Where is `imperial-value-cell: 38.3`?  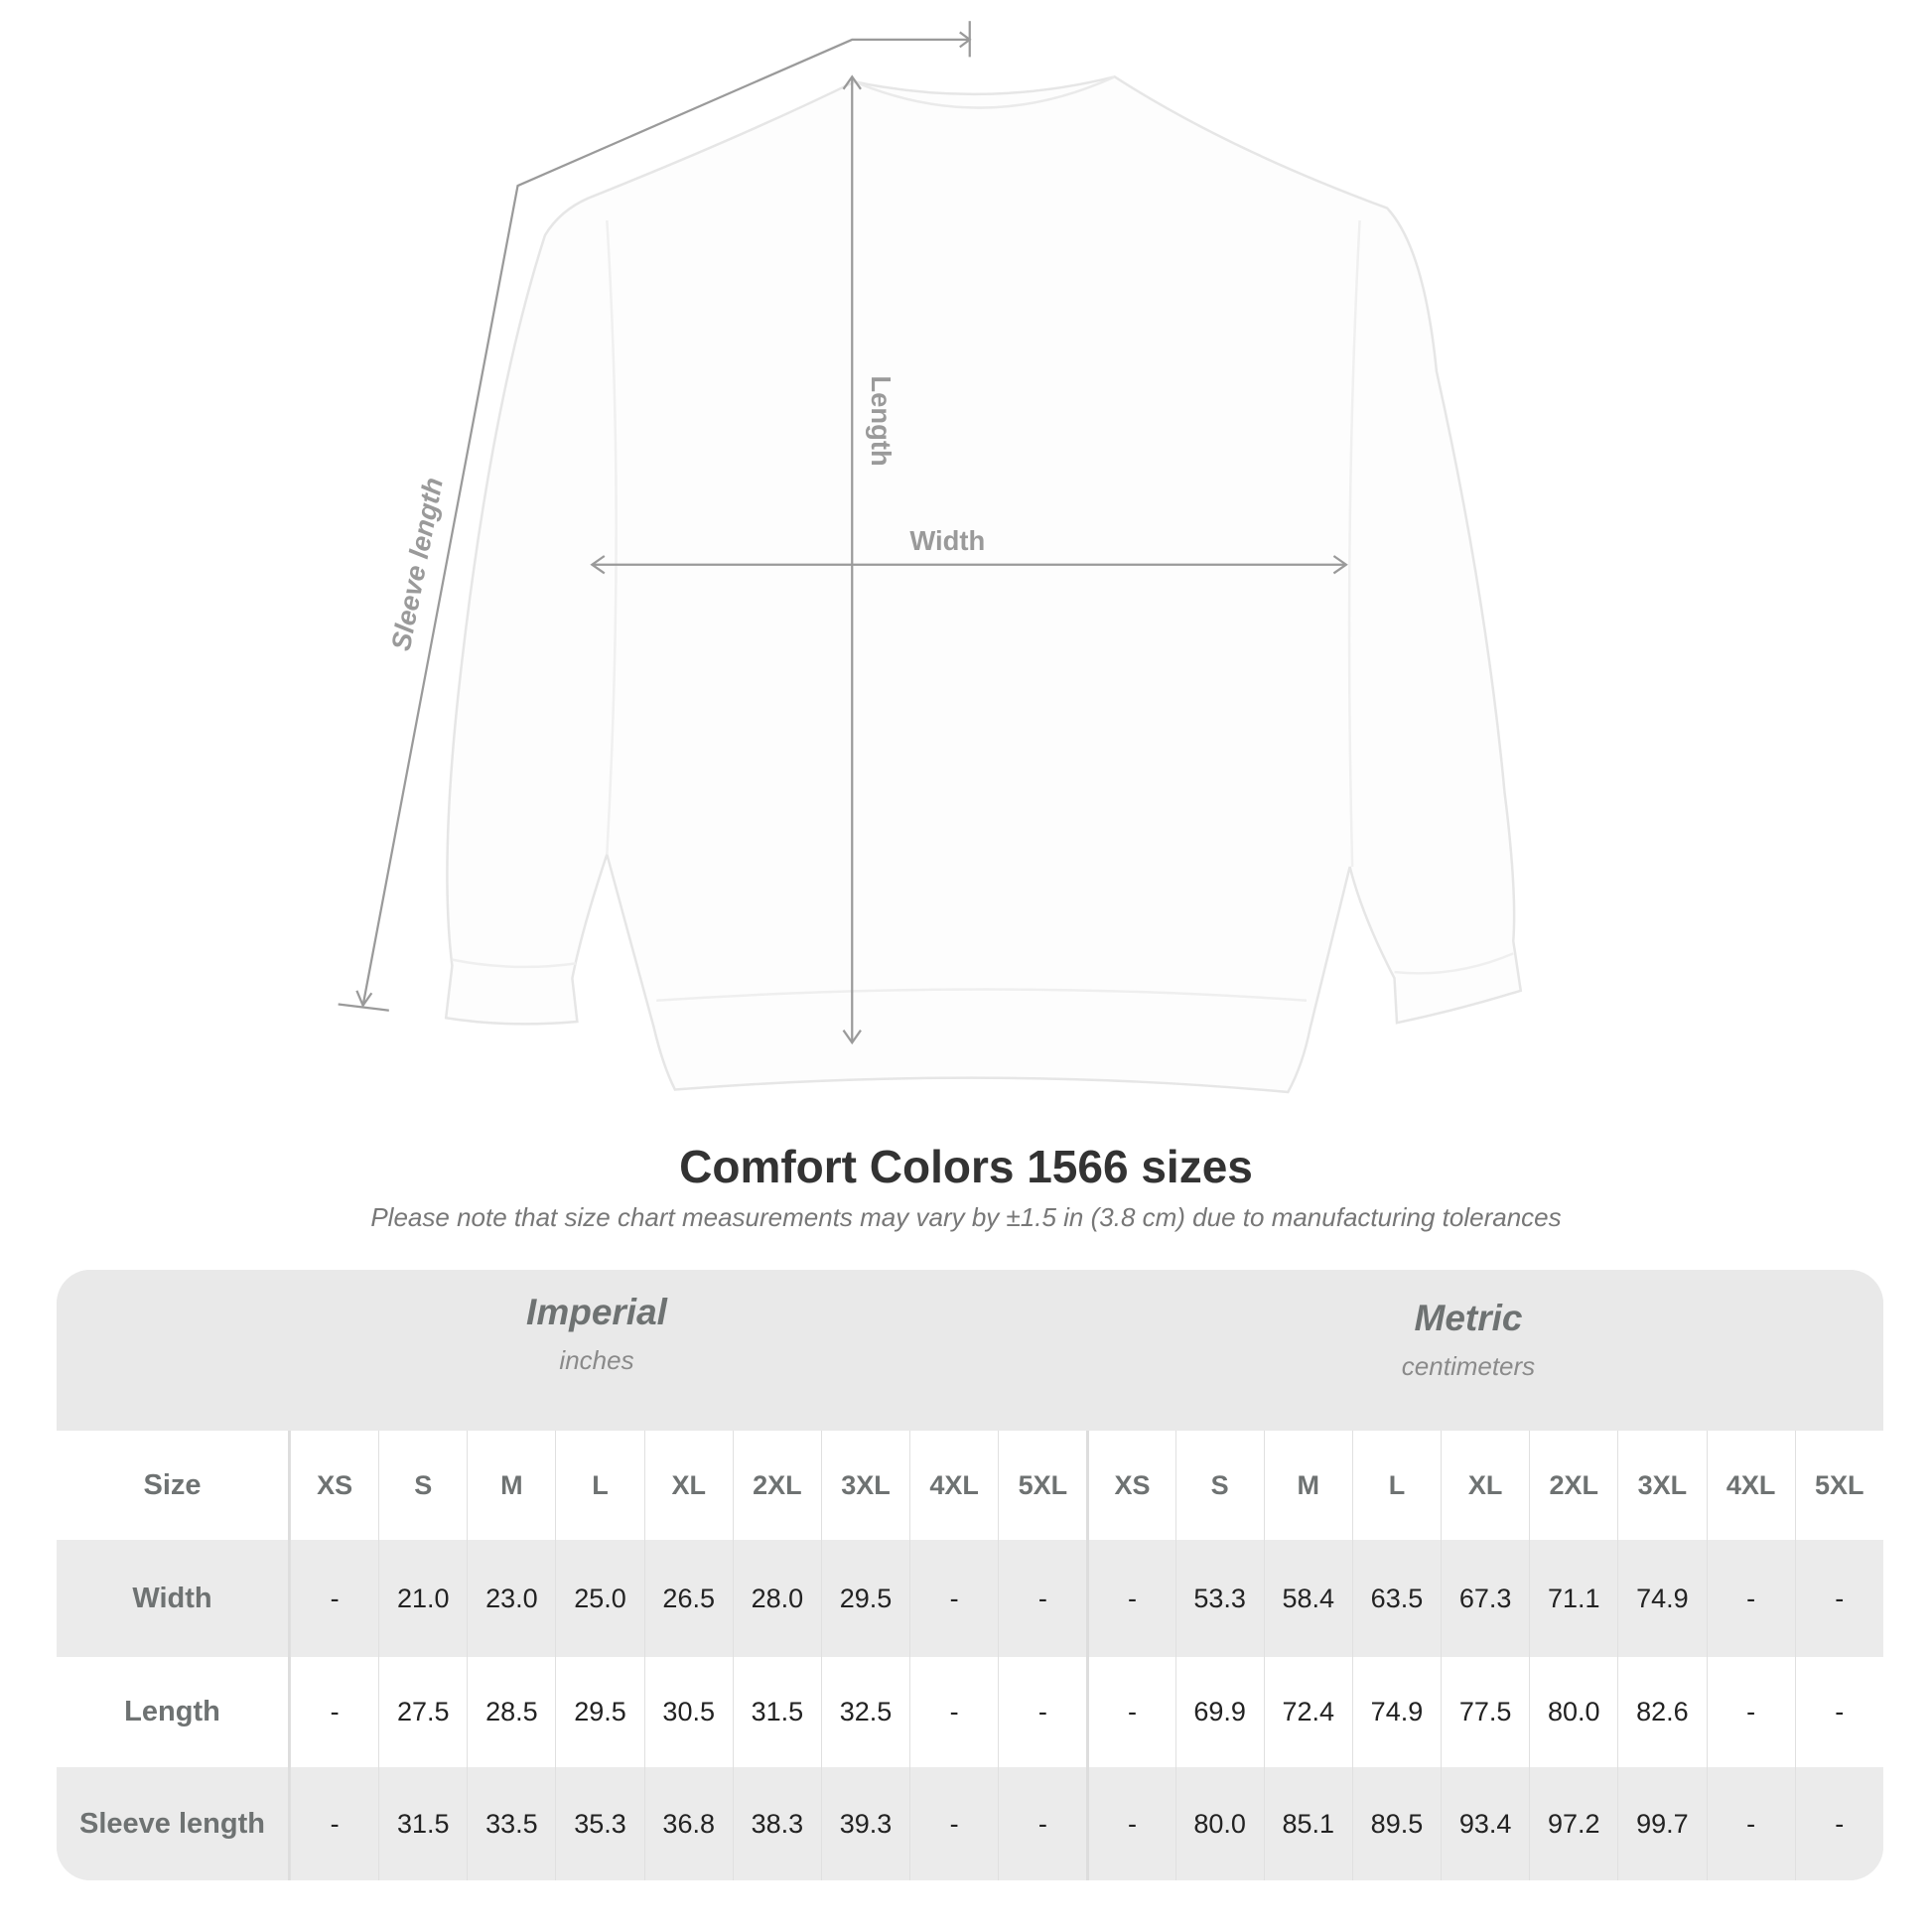 imperial-value-cell: 38.3 is located at coordinates (776, 1823).